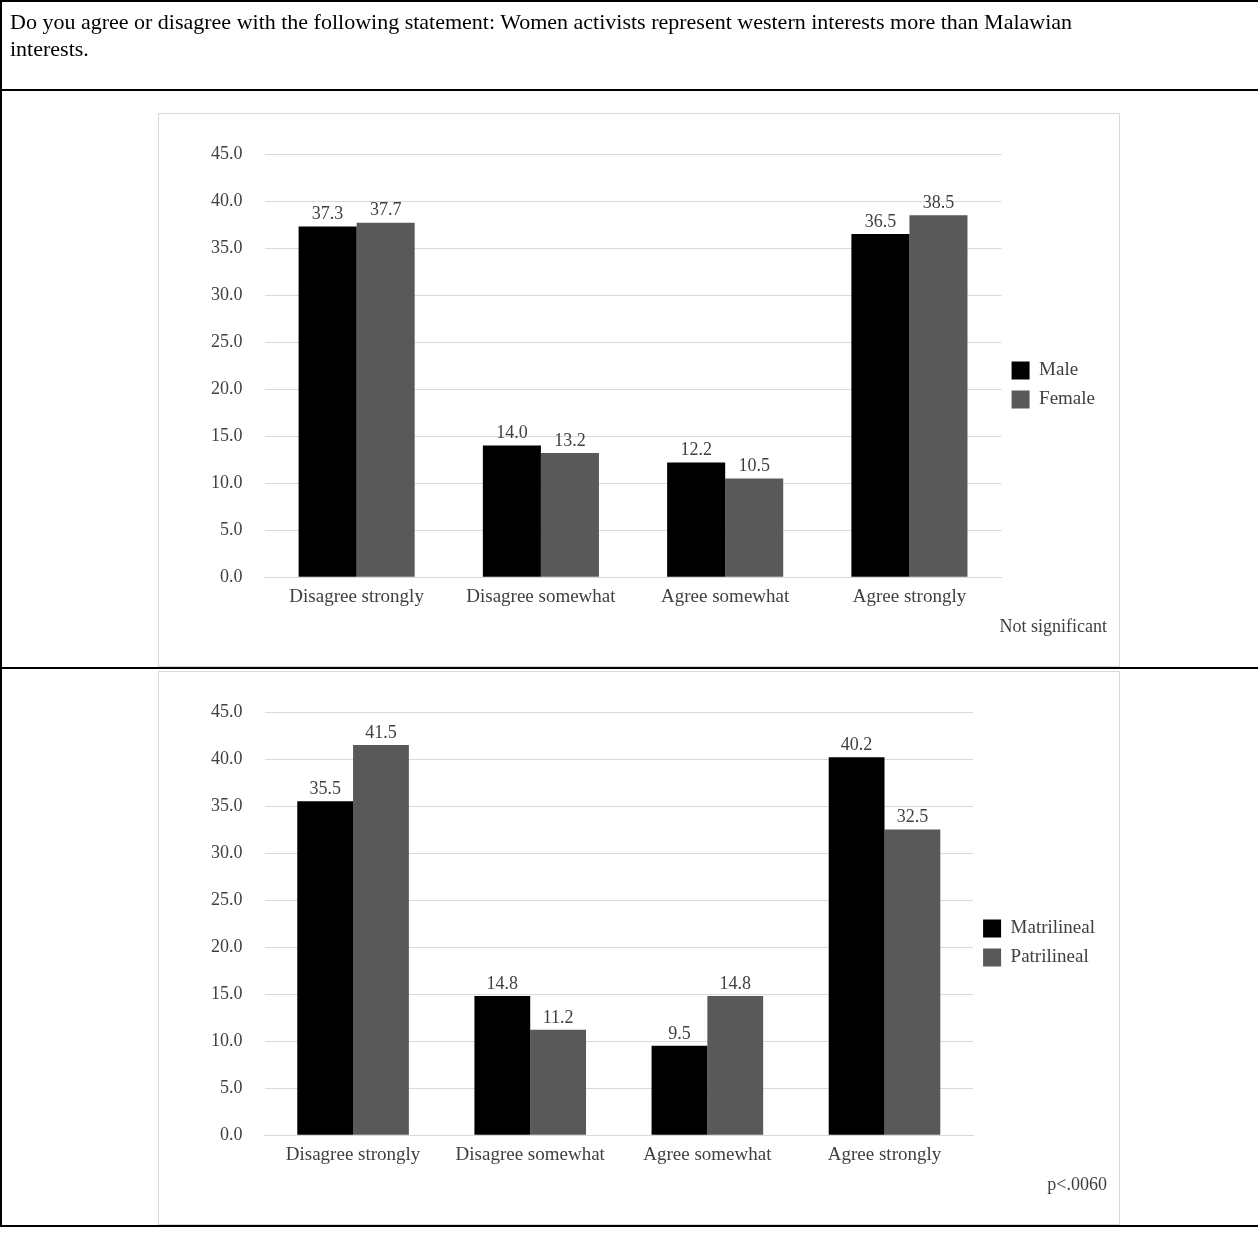 The width and height of the screenshot is (1258, 1259). What do you see at coordinates (325, 788) in the screenshot?
I see `data-label: 35.5` at bounding box center [325, 788].